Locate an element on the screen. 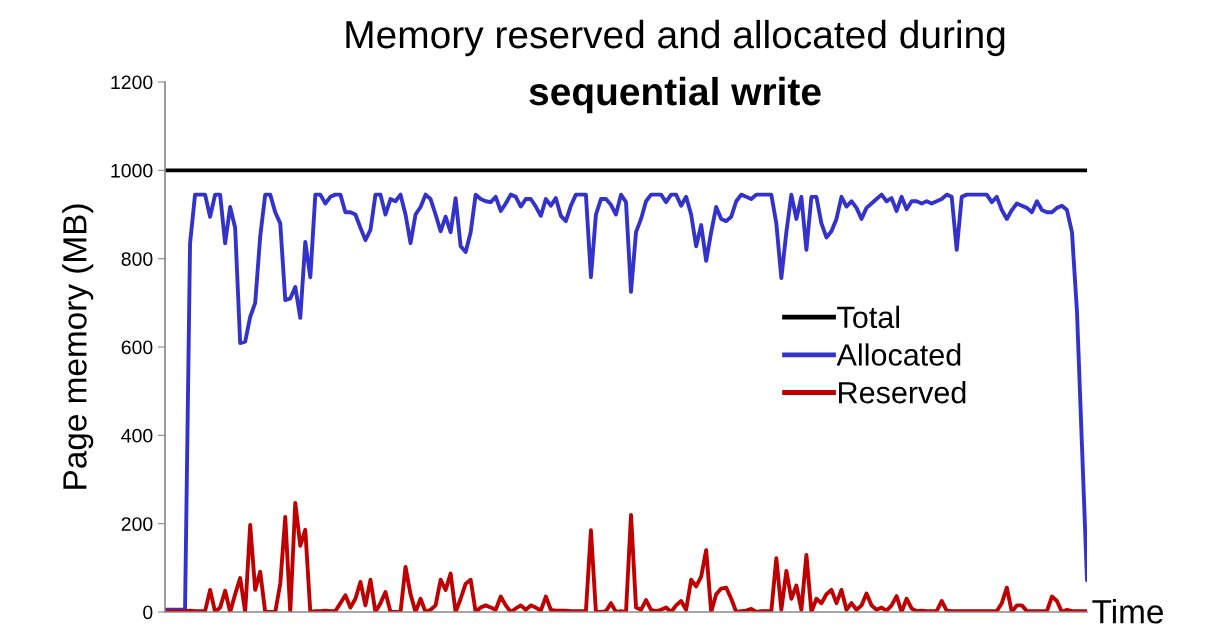  y-tick-label: 600 is located at coordinates (137, 347).